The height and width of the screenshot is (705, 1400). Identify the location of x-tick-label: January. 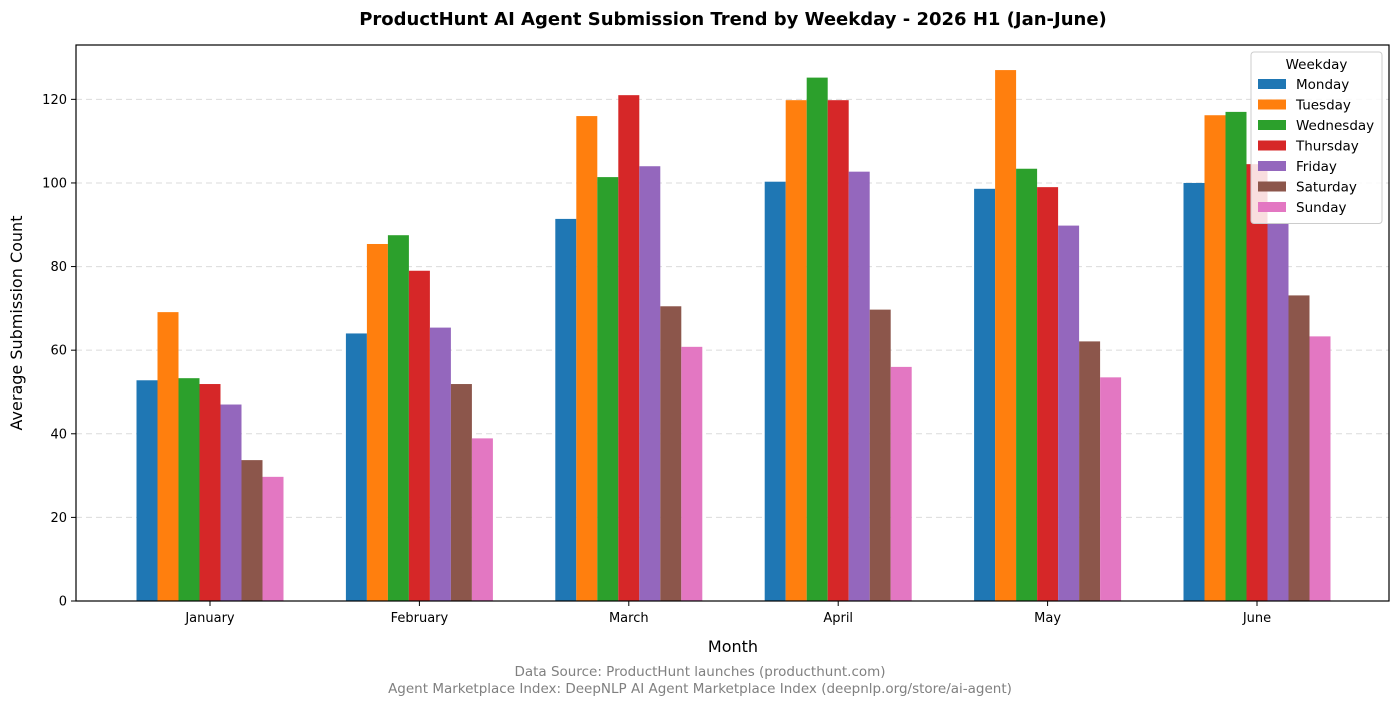
(209, 618).